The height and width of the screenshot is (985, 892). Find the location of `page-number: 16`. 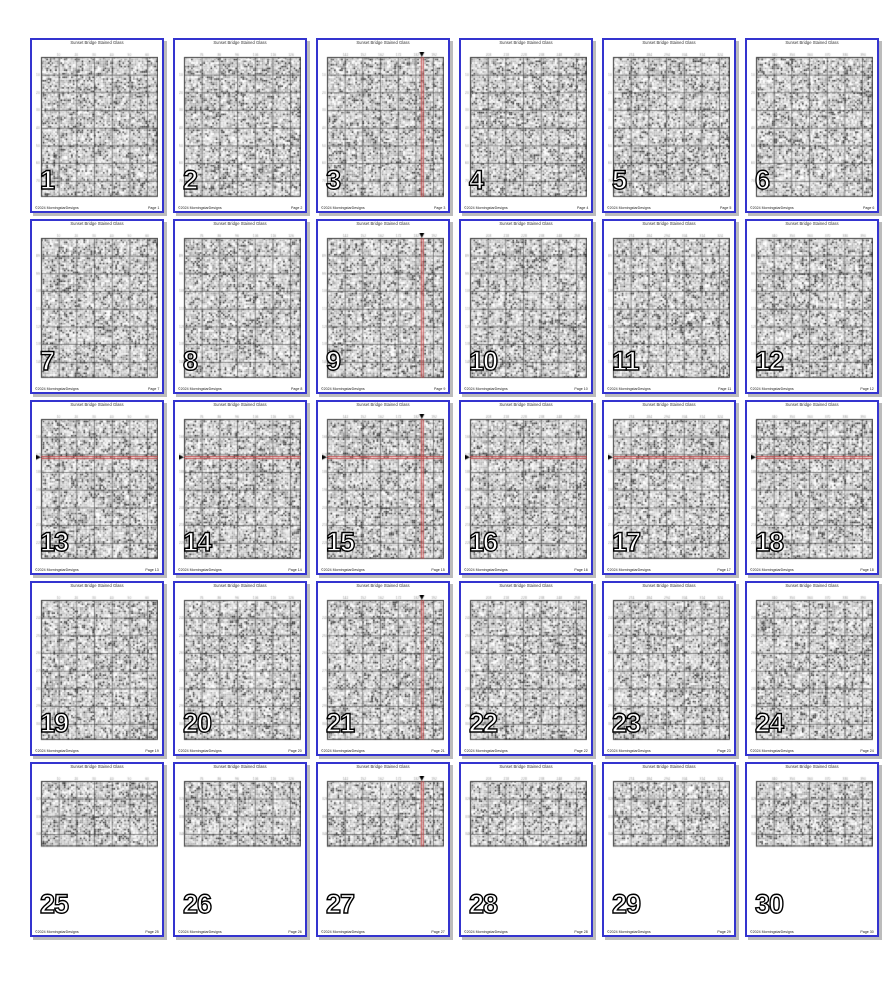

page-number: 16 is located at coordinates (483, 542).